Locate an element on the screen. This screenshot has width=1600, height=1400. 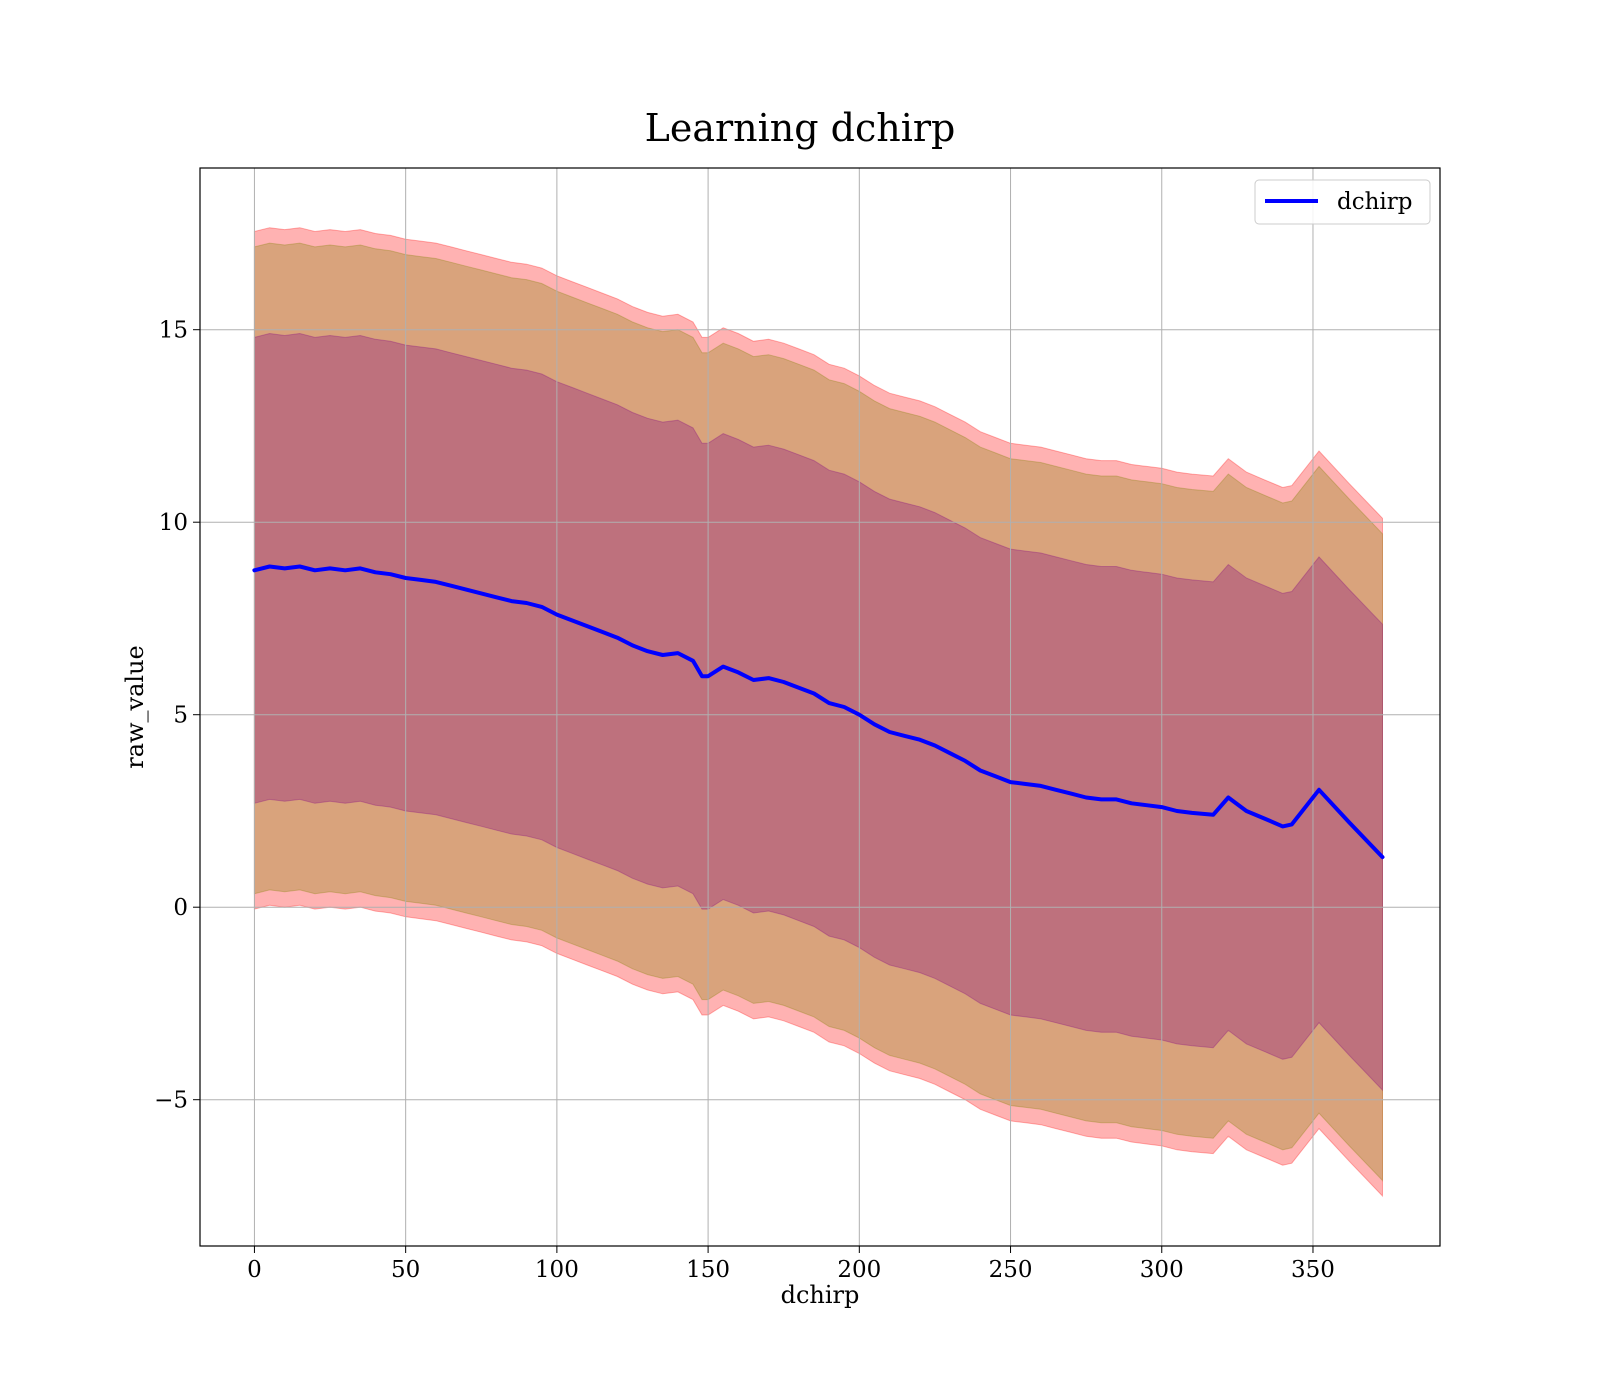
y-axis: −5 0 5 10 15 is located at coordinates (177, 716).